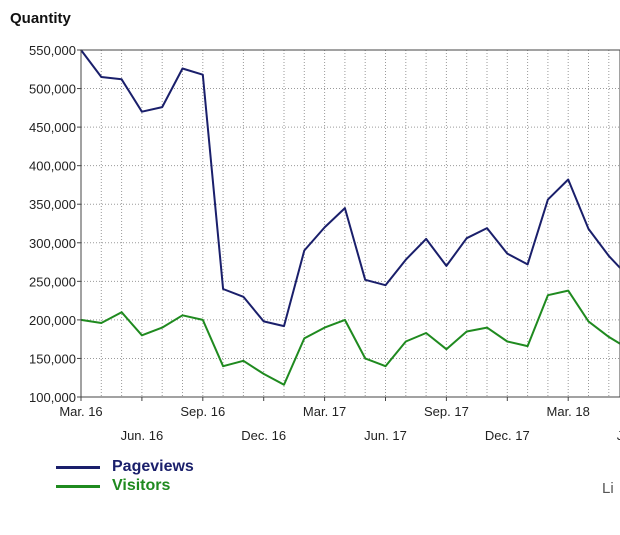 The image size is (620, 535). I want to click on legend-item-visitors: Visitors, so click(113, 486).